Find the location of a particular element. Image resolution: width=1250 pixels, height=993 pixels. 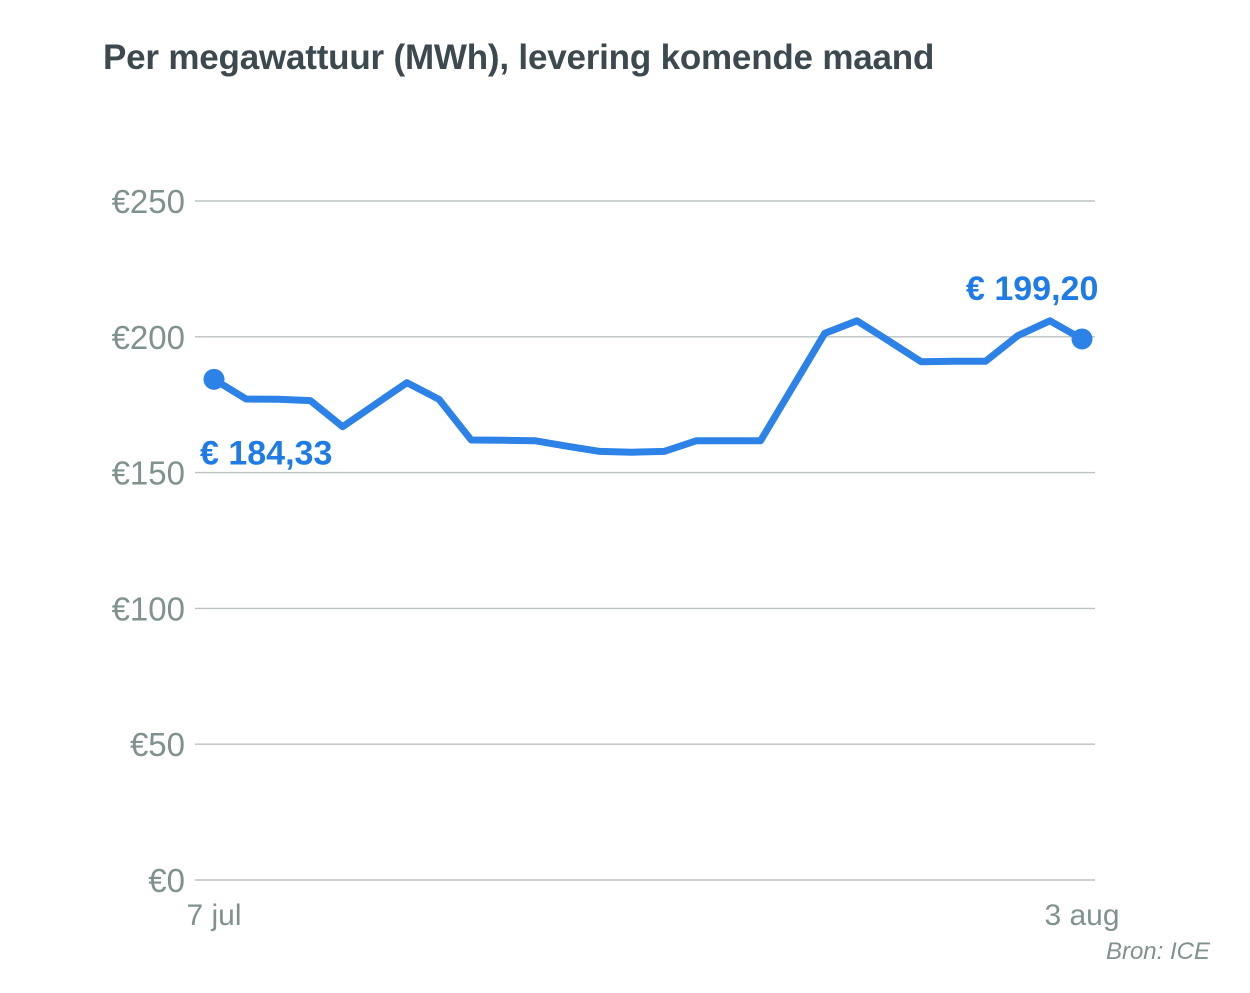

y-axis-tick-label: €50 is located at coordinates (157, 744).